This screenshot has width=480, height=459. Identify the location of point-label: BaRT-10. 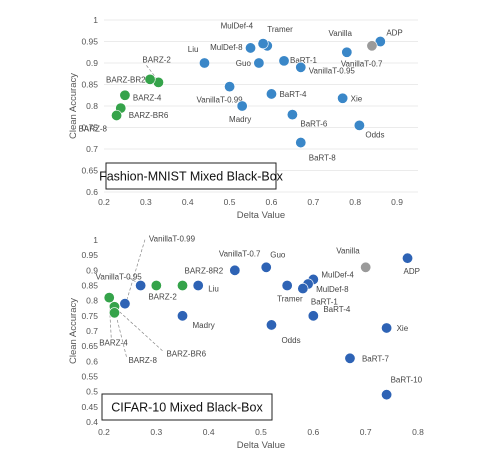
(407, 380).